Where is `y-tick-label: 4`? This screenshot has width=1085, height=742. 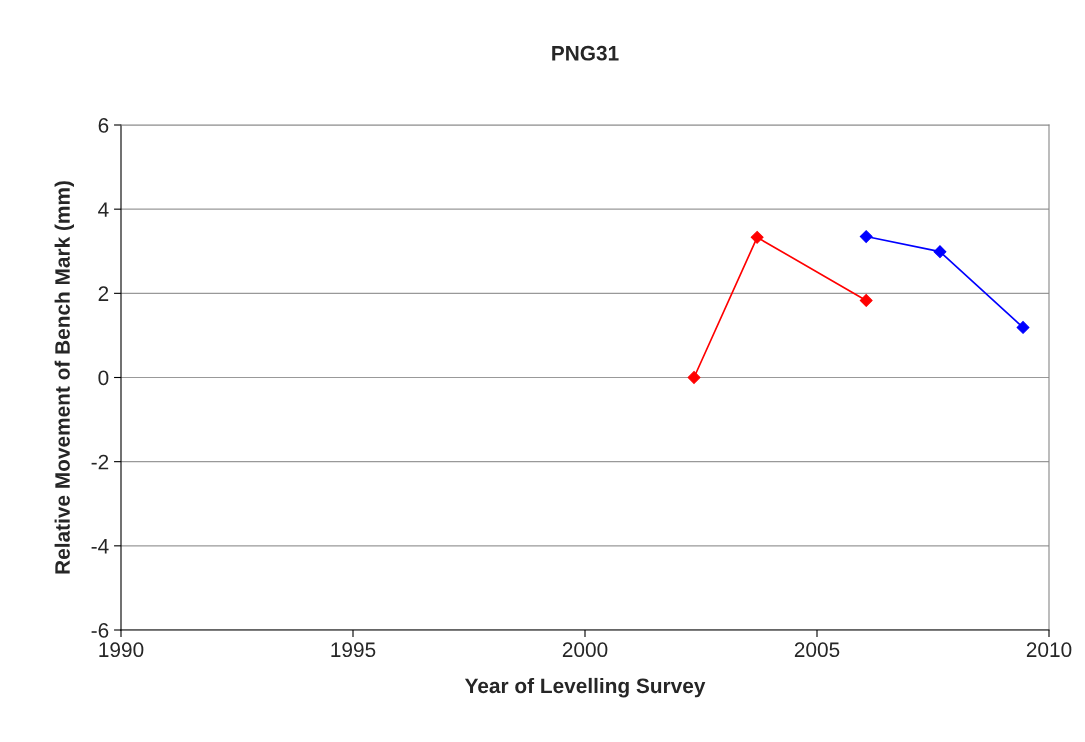 y-tick-label: 4 is located at coordinates (103, 209).